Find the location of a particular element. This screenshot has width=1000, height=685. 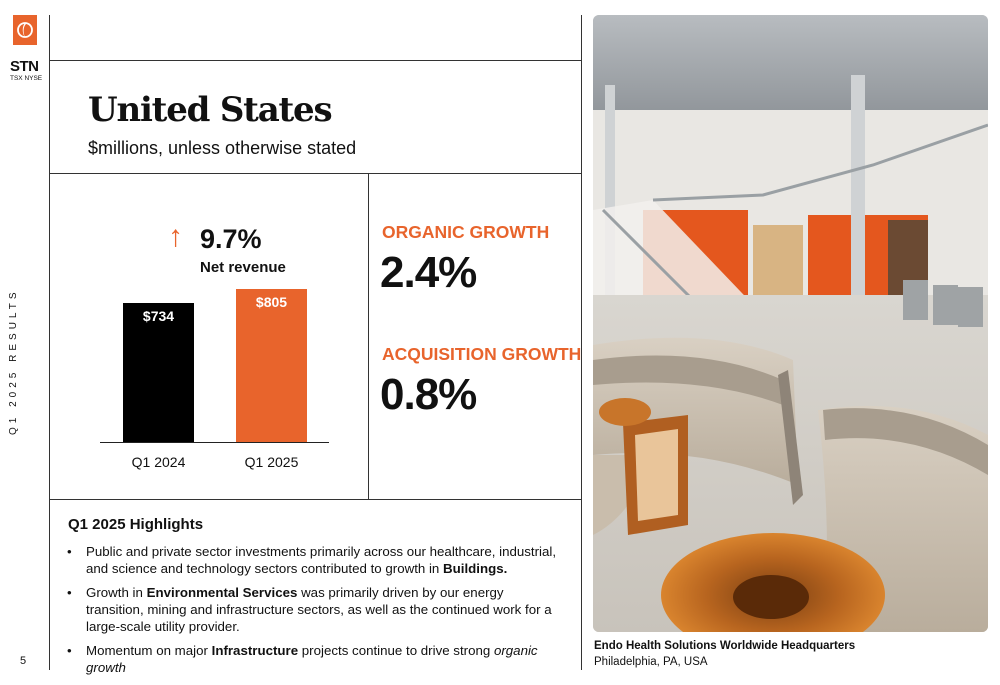

x-axis-tick-label: Q1 2024 is located at coordinates (158, 462).